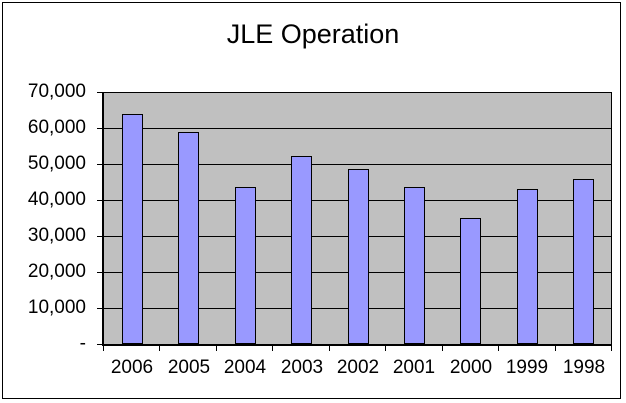 The width and height of the screenshot is (626, 403). I want to click on y-axis-tick-label: 70,000, so click(56, 91).